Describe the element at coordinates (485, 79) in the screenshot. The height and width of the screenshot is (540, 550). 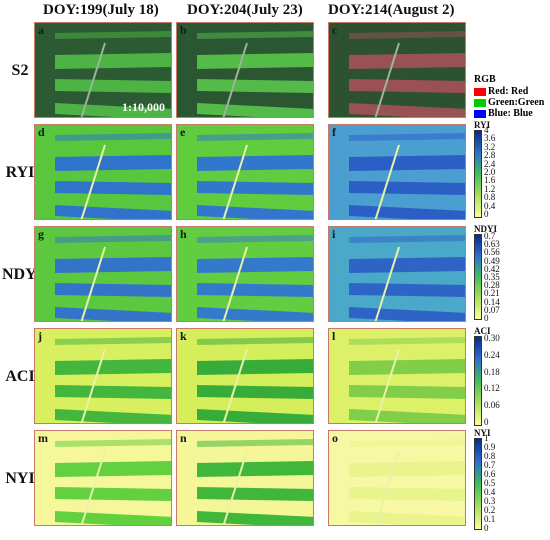
I see `rgb-legend-title: RGB` at that location.